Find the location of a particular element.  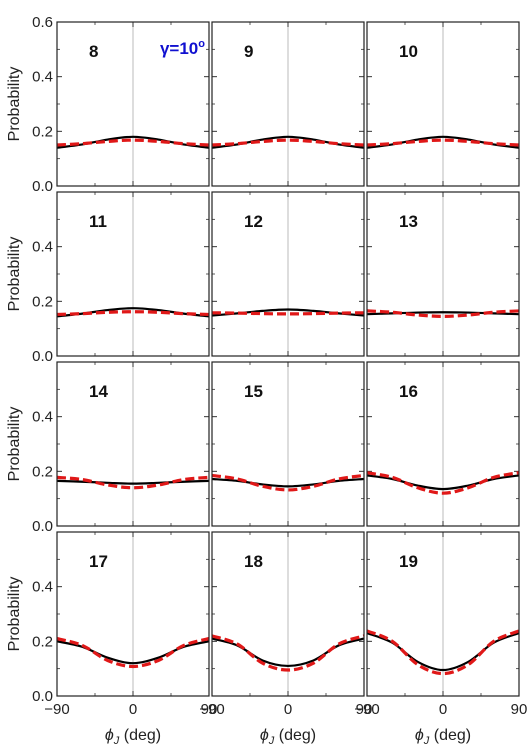

panel-number-label: 16 is located at coordinates (408, 391).